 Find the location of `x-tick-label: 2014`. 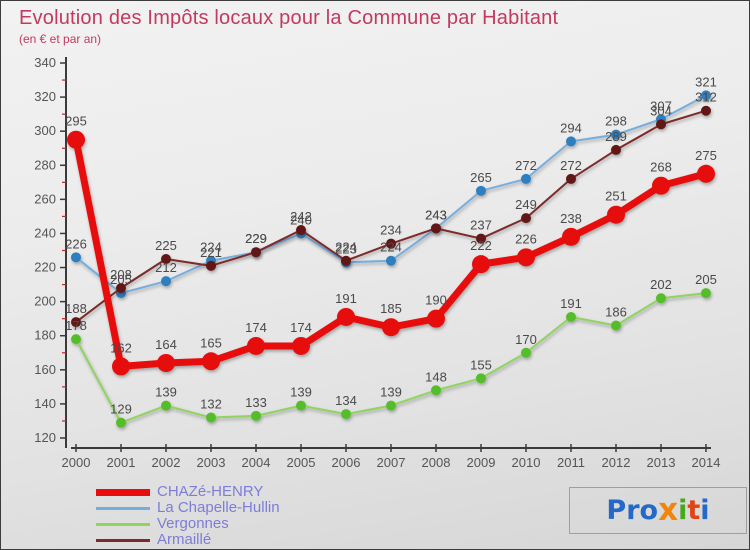

x-tick-label: 2014 is located at coordinates (706, 462).